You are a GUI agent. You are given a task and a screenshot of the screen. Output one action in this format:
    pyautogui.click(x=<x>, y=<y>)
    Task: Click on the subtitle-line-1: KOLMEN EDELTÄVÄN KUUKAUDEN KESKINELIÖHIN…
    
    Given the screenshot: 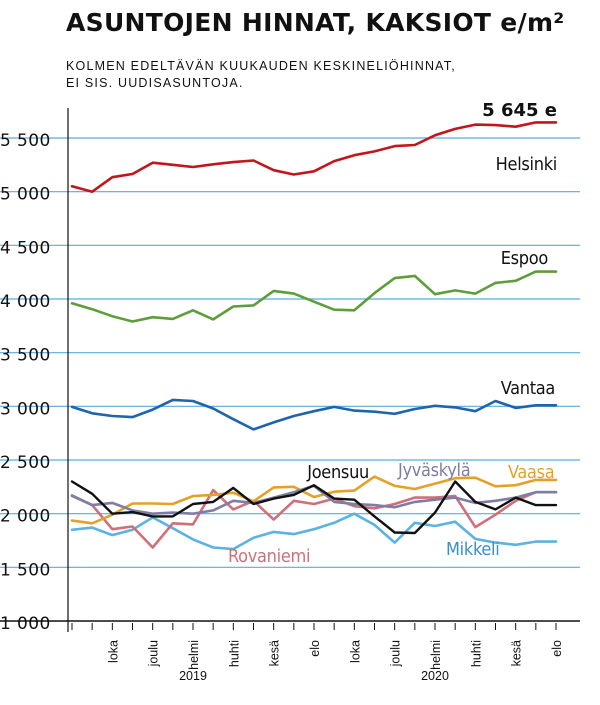 What is the action you would take?
    pyautogui.click(x=261, y=66)
    